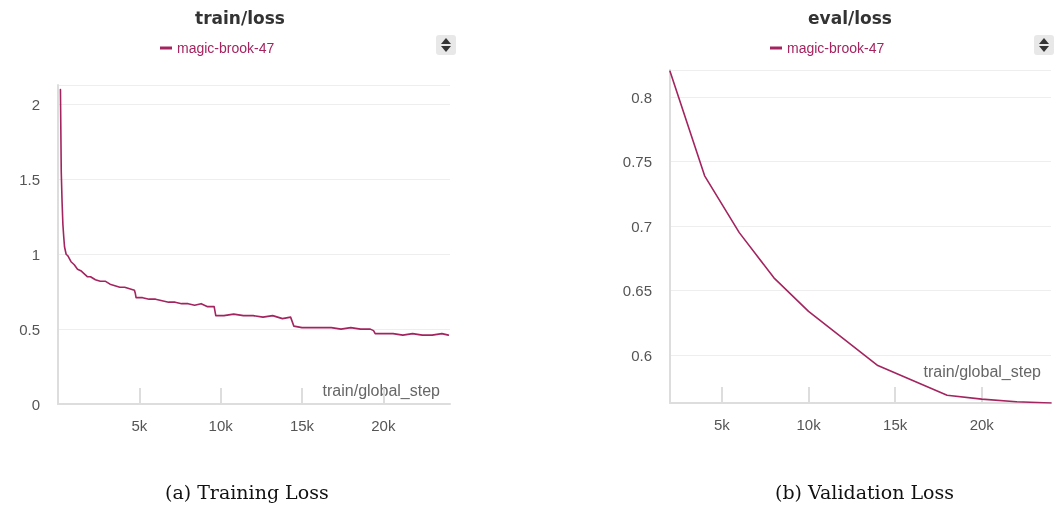 The height and width of the screenshot is (515, 1059). I want to click on text: (b) Validation Loss, so click(864, 491).